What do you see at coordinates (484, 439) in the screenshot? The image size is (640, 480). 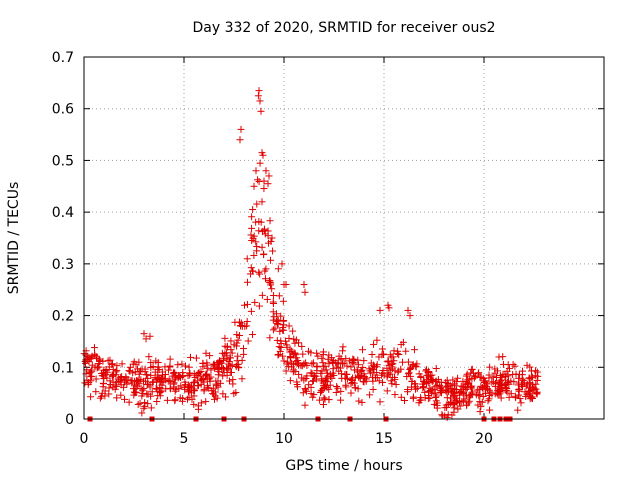 I see `x-tick-label: 20` at bounding box center [484, 439].